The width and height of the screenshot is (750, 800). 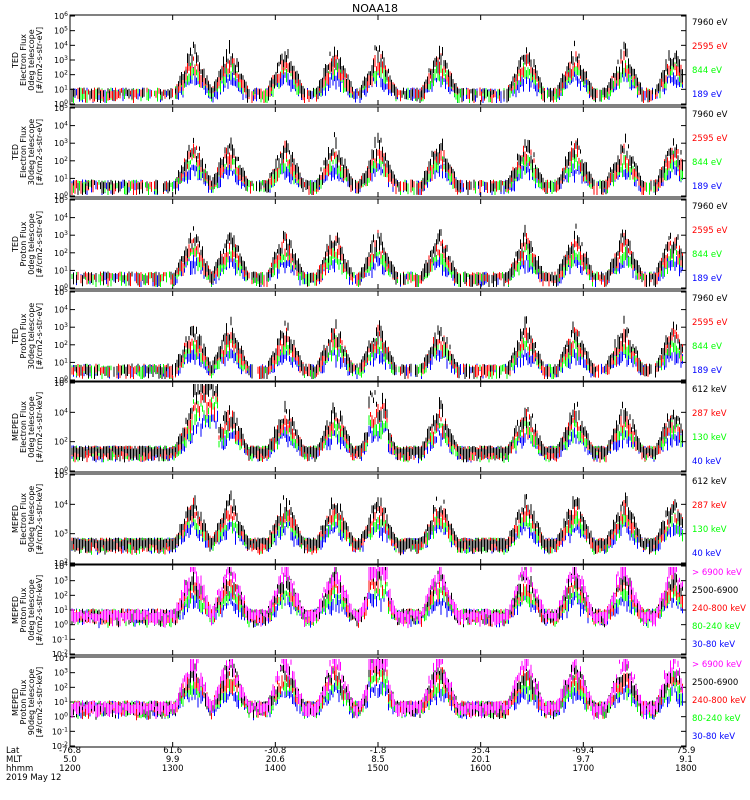 What do you see at coordinates (70, 769) in the screenshot?
I see `footer-hhmm: 1200` at bounding box center [70, 769].